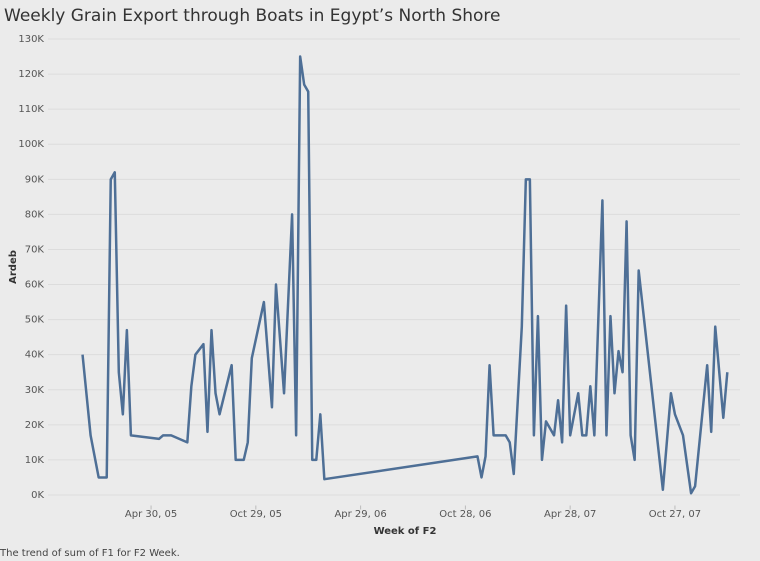 The height and width of the screenshot is (561, 760). I want to click on x-tick-label: Oct 28, 06, so click(465, 514).